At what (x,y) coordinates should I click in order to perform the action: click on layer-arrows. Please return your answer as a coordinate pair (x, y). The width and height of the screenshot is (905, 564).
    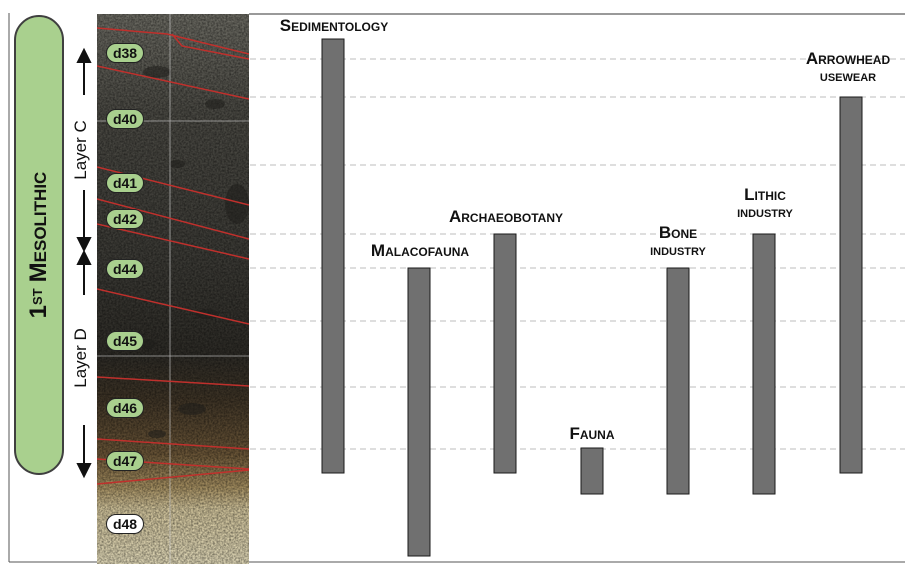
    Looking at the image, I should click on (84, 263).